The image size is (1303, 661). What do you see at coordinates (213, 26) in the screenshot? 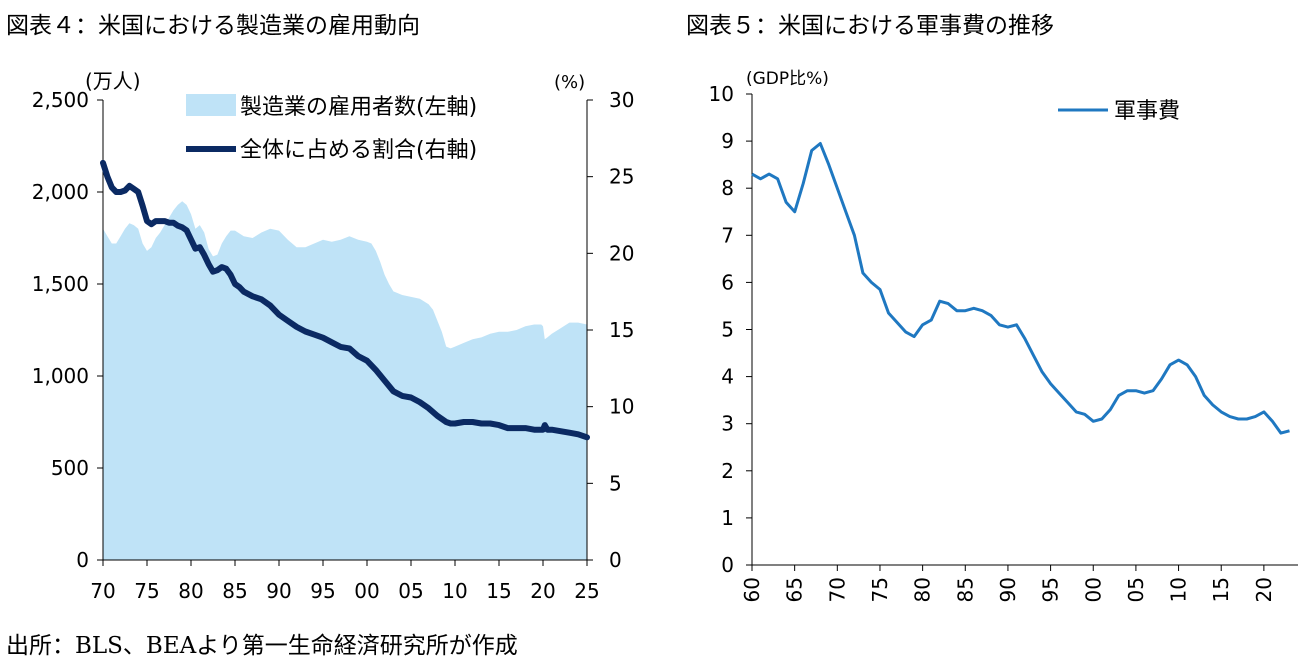
I see `figure4-title: 図表４：米国における製造業の雇用動向` at bounding box center [213, 26].